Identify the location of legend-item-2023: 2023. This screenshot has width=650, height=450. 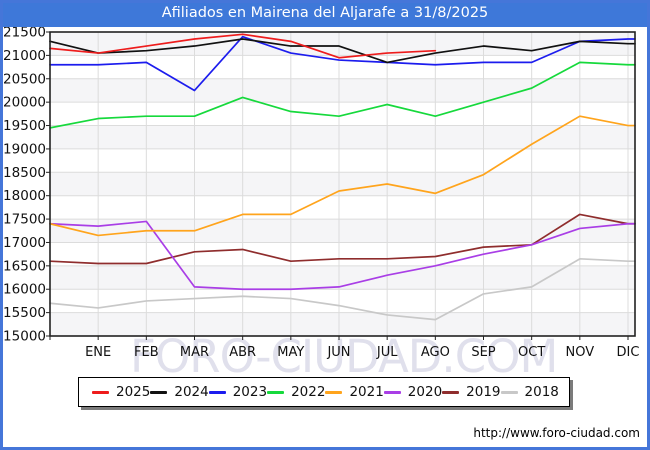
(238, 392).